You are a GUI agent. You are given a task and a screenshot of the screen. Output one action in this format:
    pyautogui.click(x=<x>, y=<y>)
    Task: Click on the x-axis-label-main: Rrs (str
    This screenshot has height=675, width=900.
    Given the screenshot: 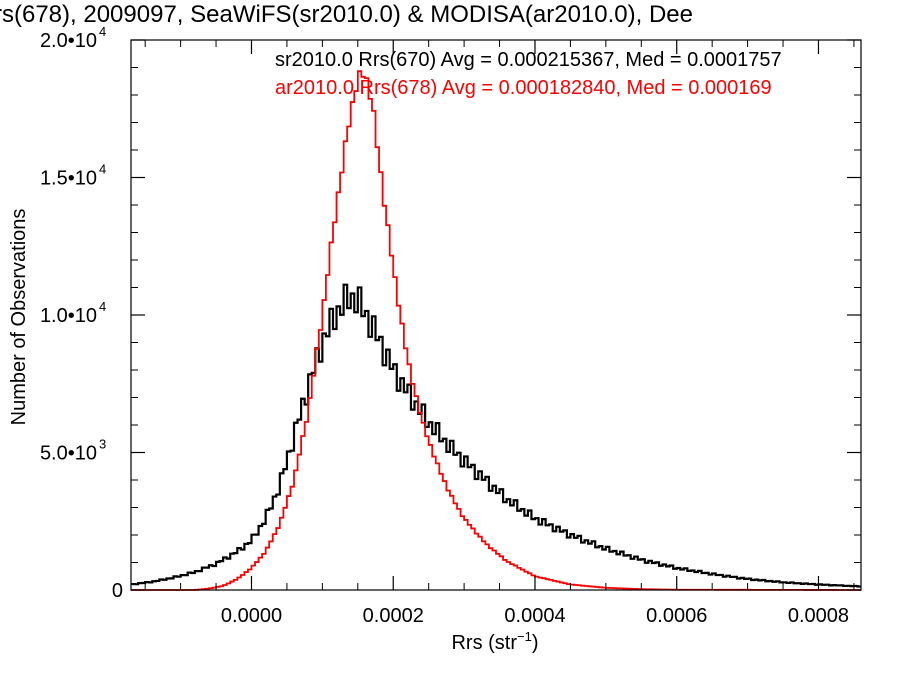 What is the action you would take?
    pyautogui.click(x=484, y=643)
    